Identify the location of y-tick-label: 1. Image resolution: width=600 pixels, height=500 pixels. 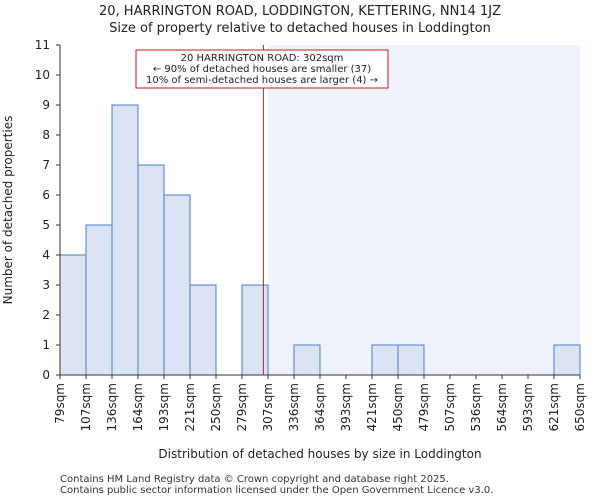
(46, 345).